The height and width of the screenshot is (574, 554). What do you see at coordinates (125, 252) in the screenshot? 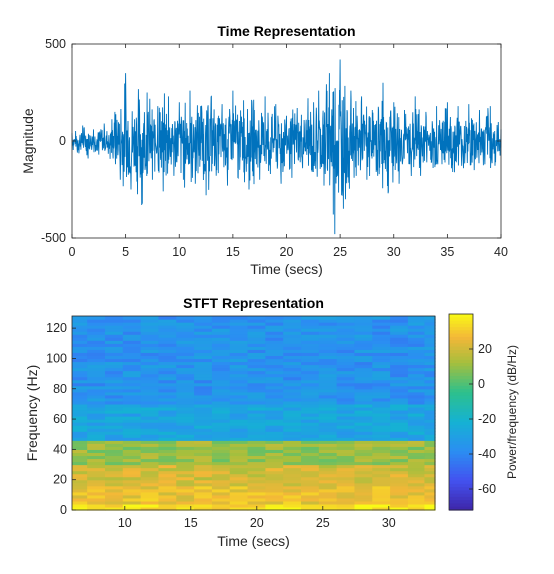
I see `time-xtick-label: 5` at bounding box center [125, 252].